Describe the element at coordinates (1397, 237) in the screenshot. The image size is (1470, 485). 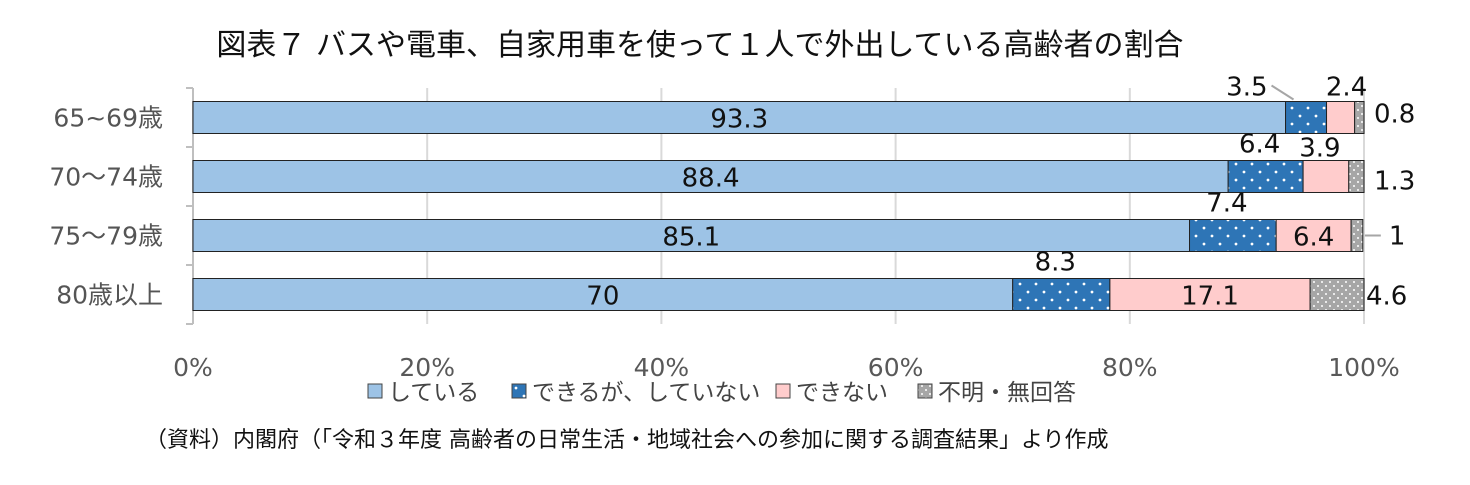
I see `data-label: 1` at that location.